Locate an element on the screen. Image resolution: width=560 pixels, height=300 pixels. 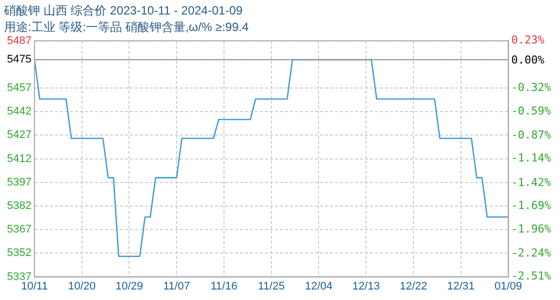
y2-tick-label: -1.14% is located at coordinates (531, 158).